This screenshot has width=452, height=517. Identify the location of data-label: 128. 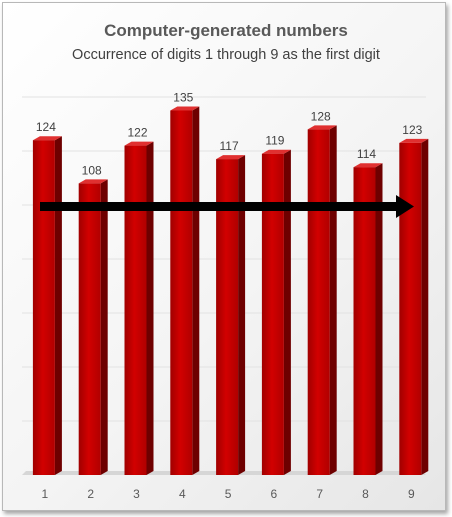
(321, 116).